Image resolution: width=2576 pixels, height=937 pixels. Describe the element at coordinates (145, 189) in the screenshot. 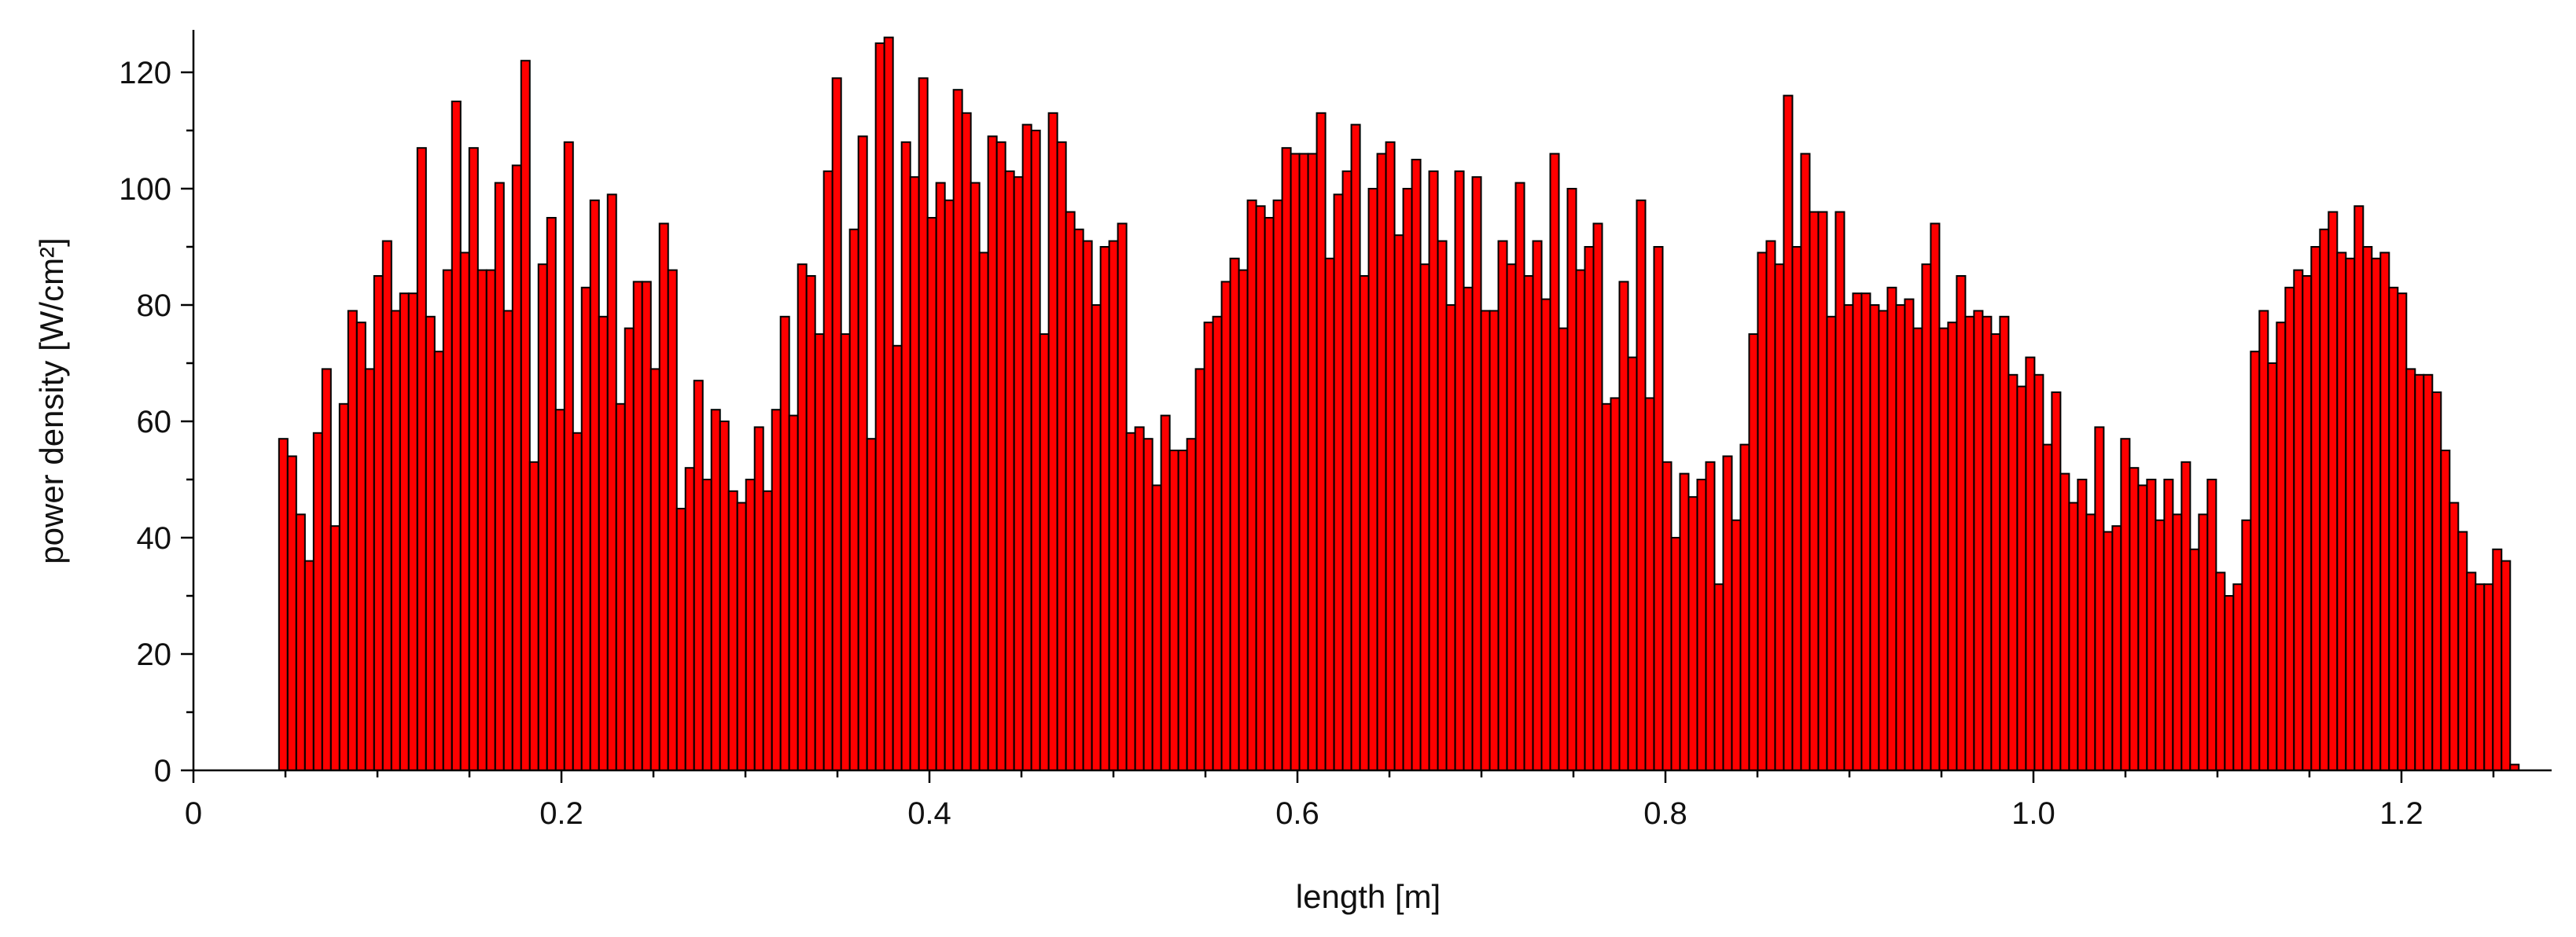

I see `y-tick-label: 100` at that location.